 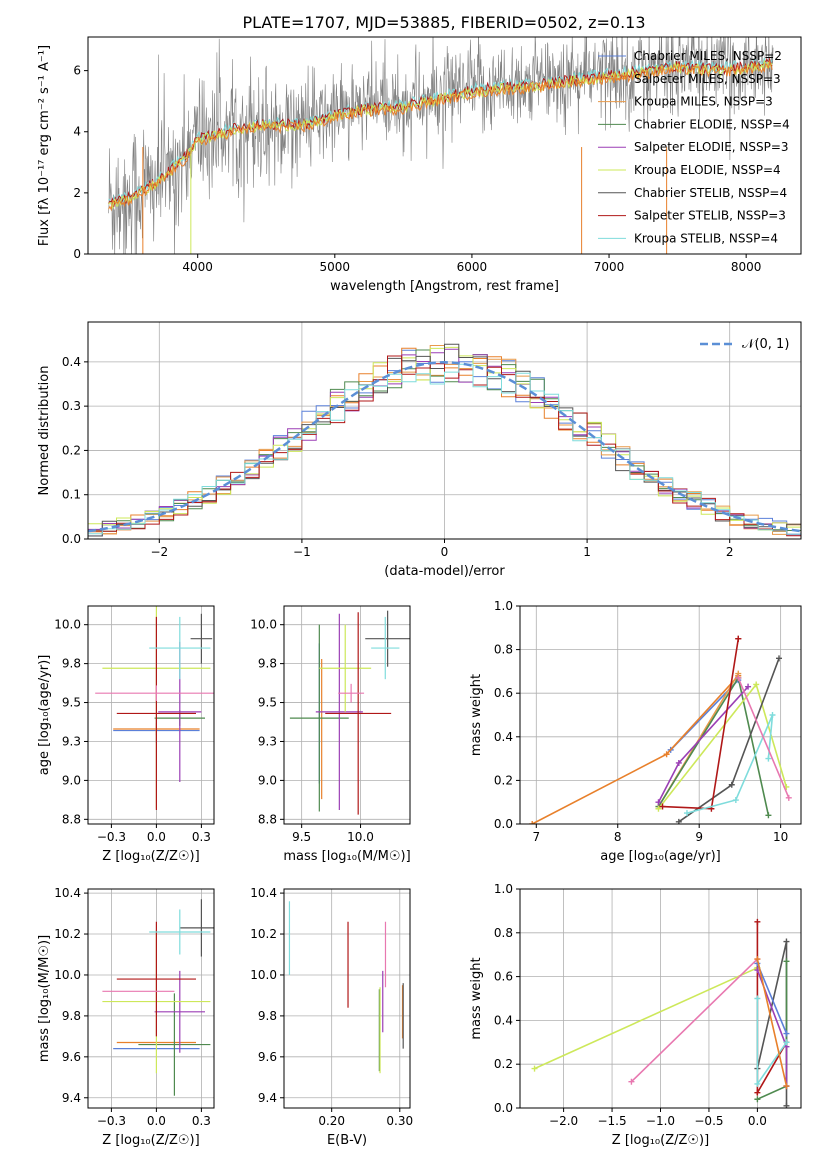 What do you see at coordinates (611, 1121) in the screenshot?
I see `x-tick-label: −1.5` at bounding box center [611, 1121].